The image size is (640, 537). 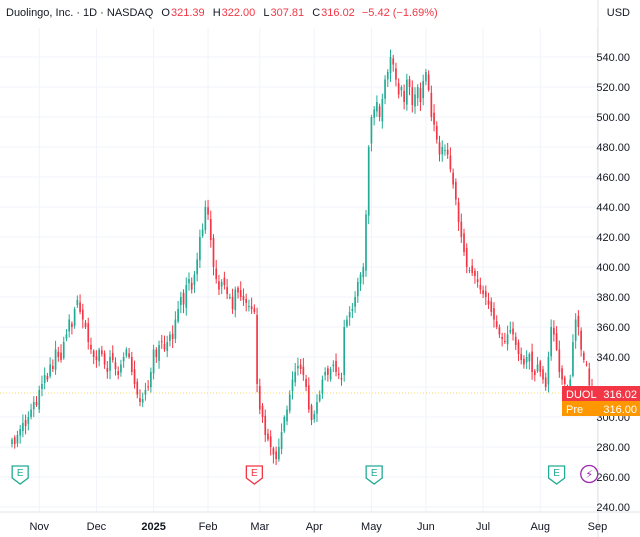 What do you see at coordinates (305, 474) in the screenshot?
I see `event-markers: E E E E ⚡` at bounding box center [305, 474].